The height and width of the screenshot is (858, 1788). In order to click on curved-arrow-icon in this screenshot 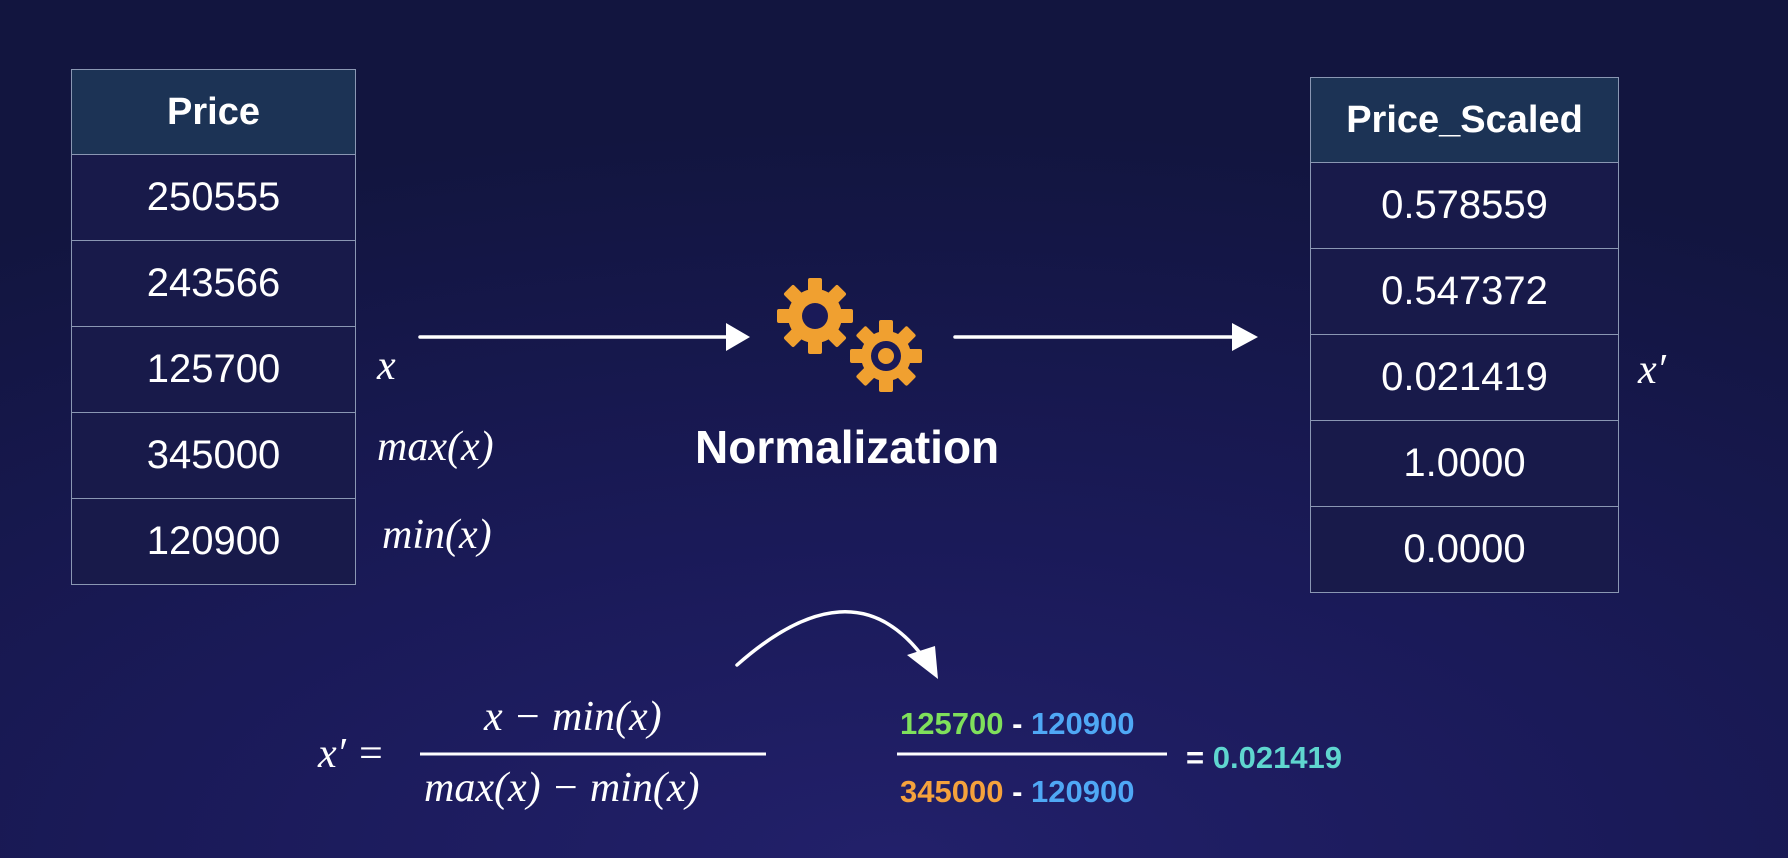, I will do `click(836, 644)`.